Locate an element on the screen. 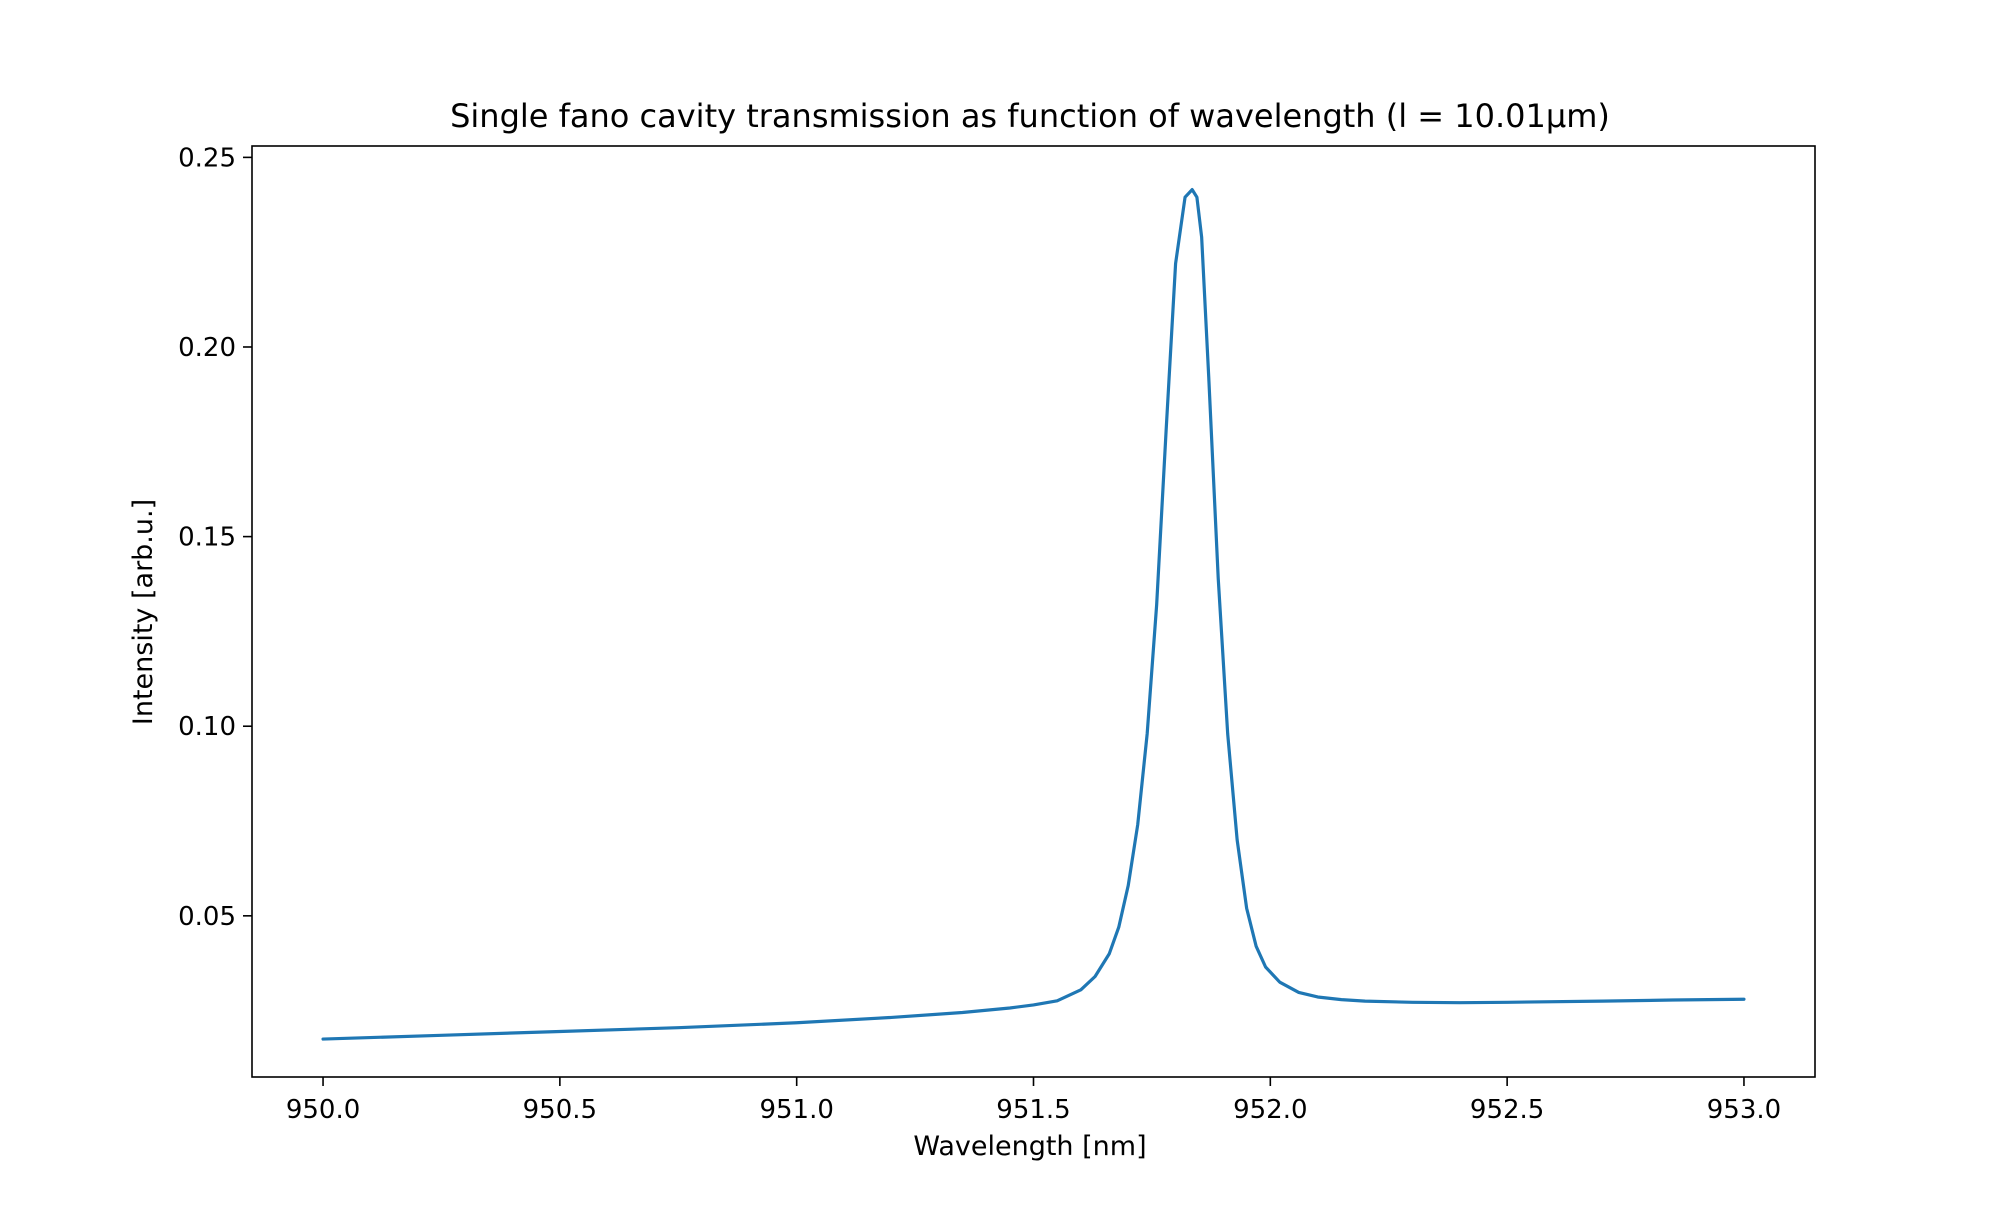 This screenshot has height=1205, width=2000. y-tick-label: 0.10 is located at coordinates (207, 727).